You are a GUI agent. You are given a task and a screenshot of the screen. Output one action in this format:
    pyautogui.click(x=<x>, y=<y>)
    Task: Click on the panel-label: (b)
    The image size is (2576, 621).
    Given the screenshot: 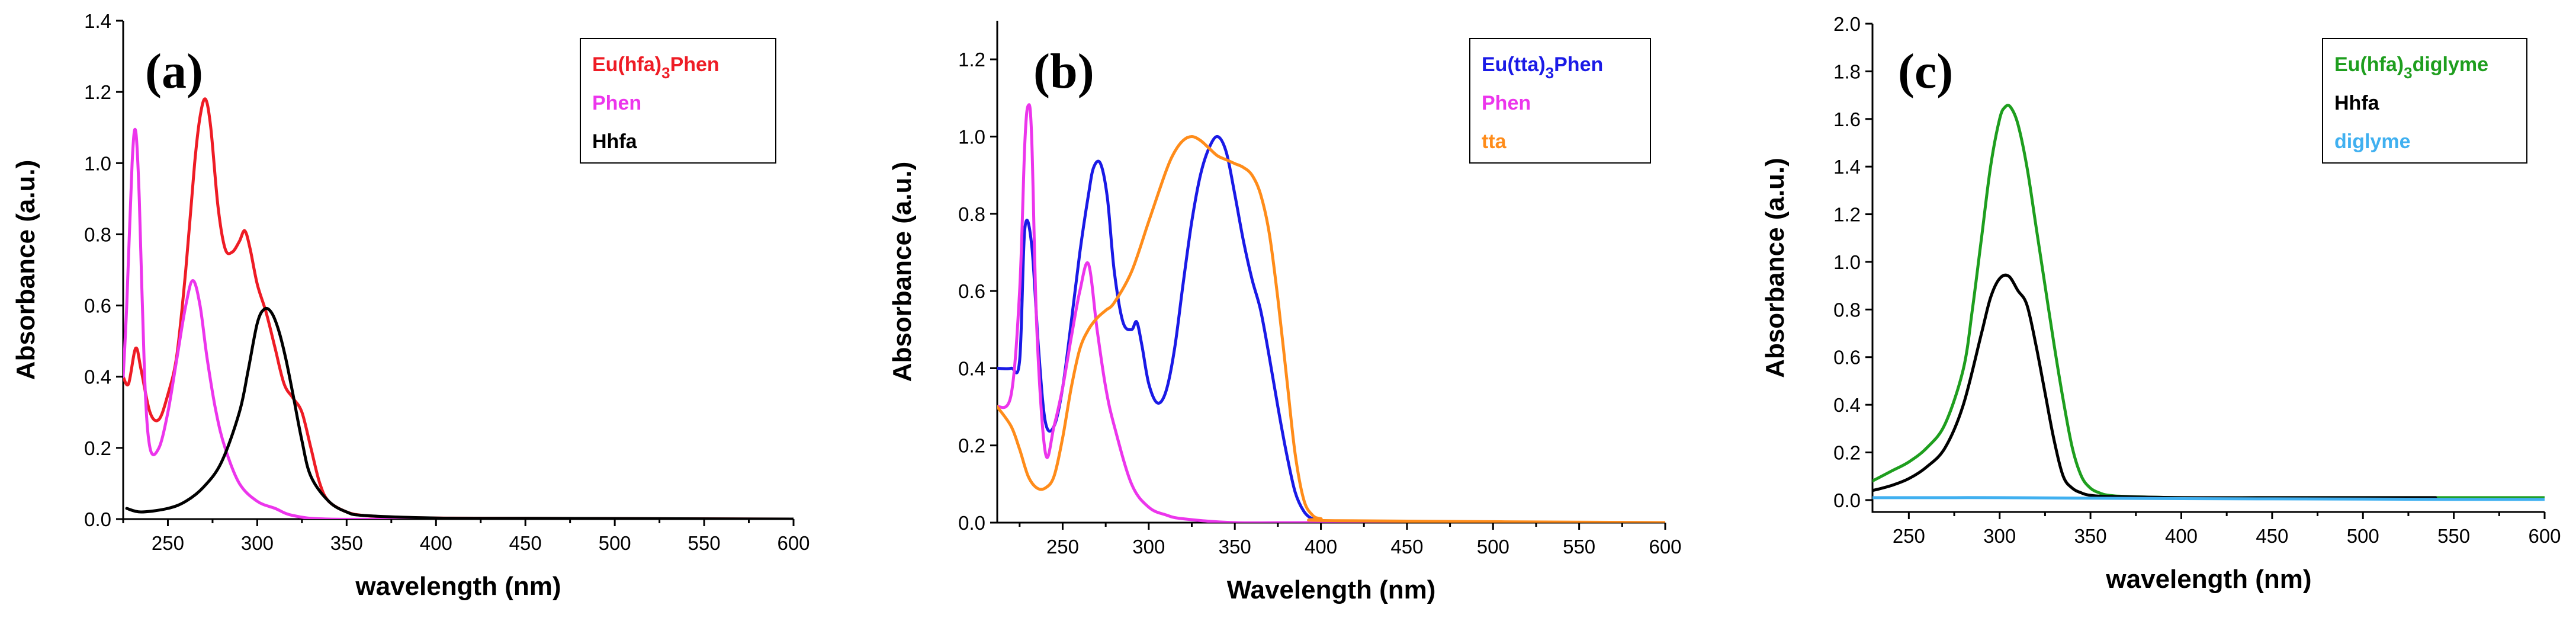 What is the action you would take?
    pyautogui.click(x=1063, y=71)
    